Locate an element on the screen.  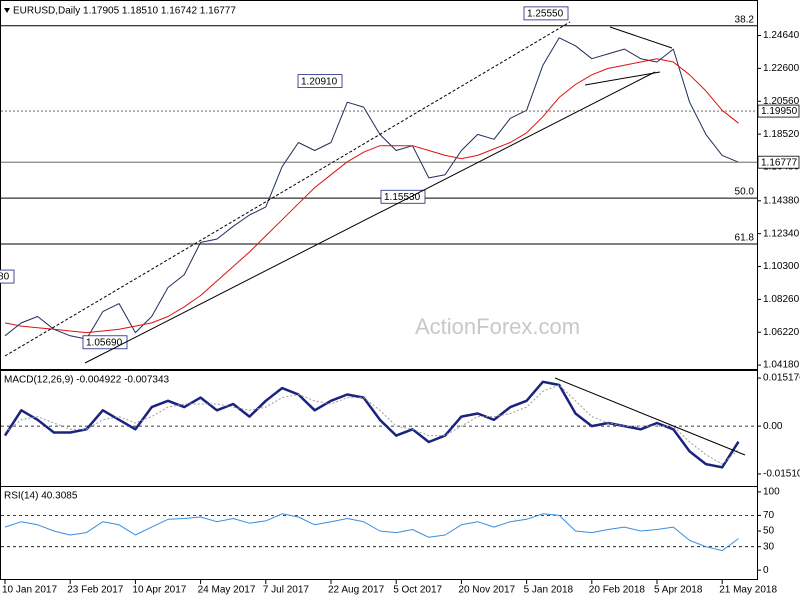
annotation-label: 1.08280 is located at coordinates (5, 277).